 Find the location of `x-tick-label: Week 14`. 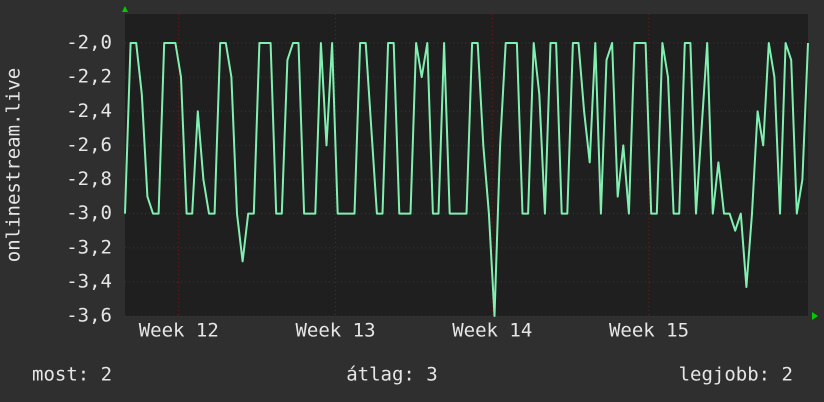

x-tick-label: Week 14 is located at coordinates (492, 331).